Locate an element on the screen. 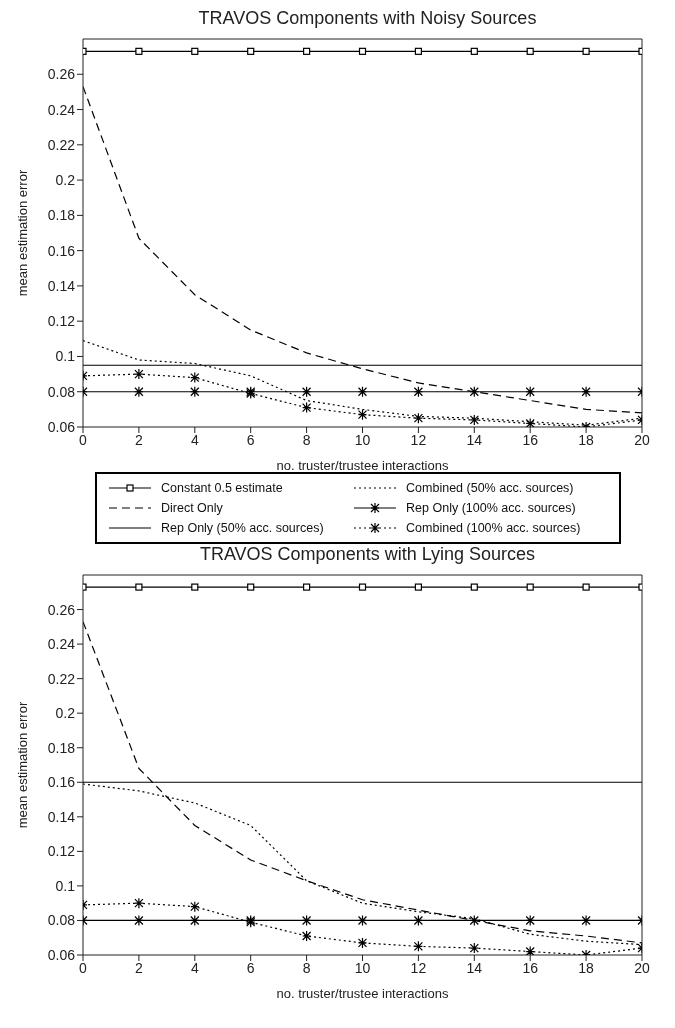  legend-label: Rep Only (50% acc. sources) is located at coordinates (242, 528).